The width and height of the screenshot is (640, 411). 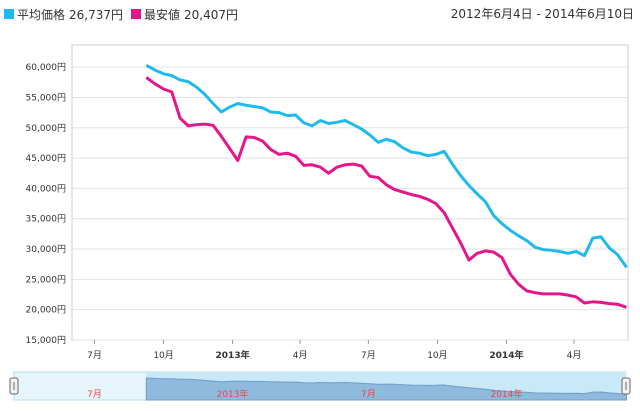 What do you see at coordinates (46, 219) in the screenshot?
I see `y-tick-label: 35,000円` at bounding box center [46, 219].